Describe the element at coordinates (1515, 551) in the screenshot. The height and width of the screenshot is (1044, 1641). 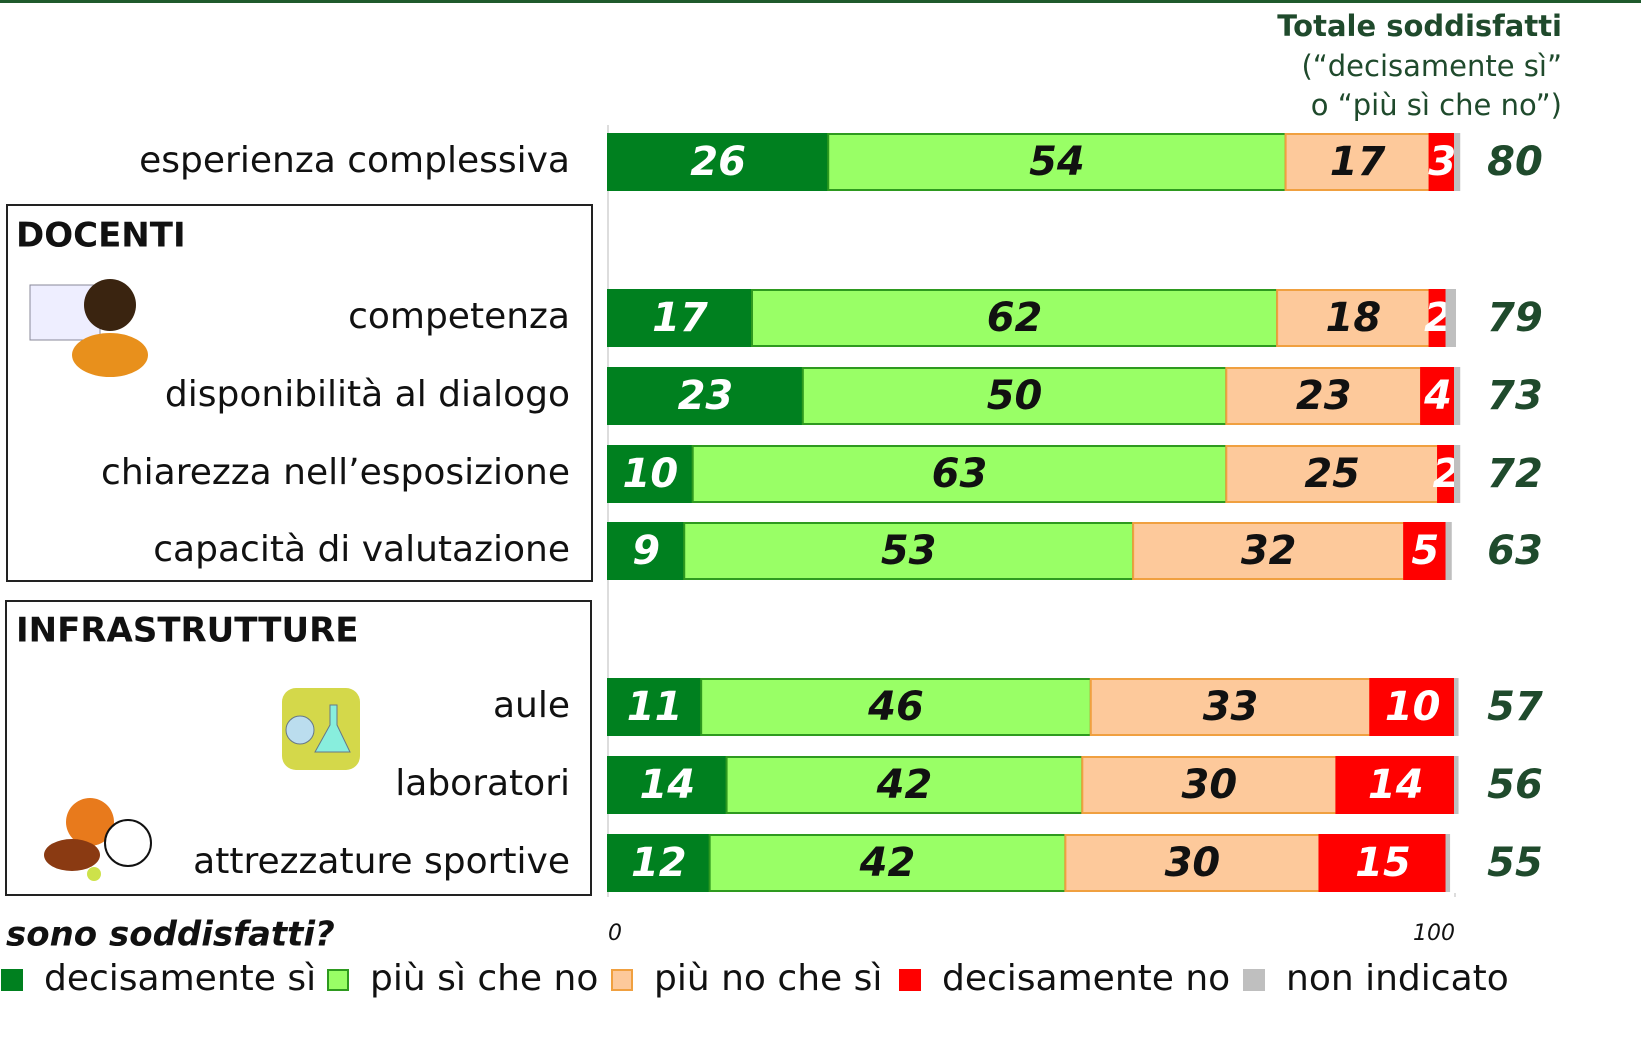
I see `total-label: 63` at that location.